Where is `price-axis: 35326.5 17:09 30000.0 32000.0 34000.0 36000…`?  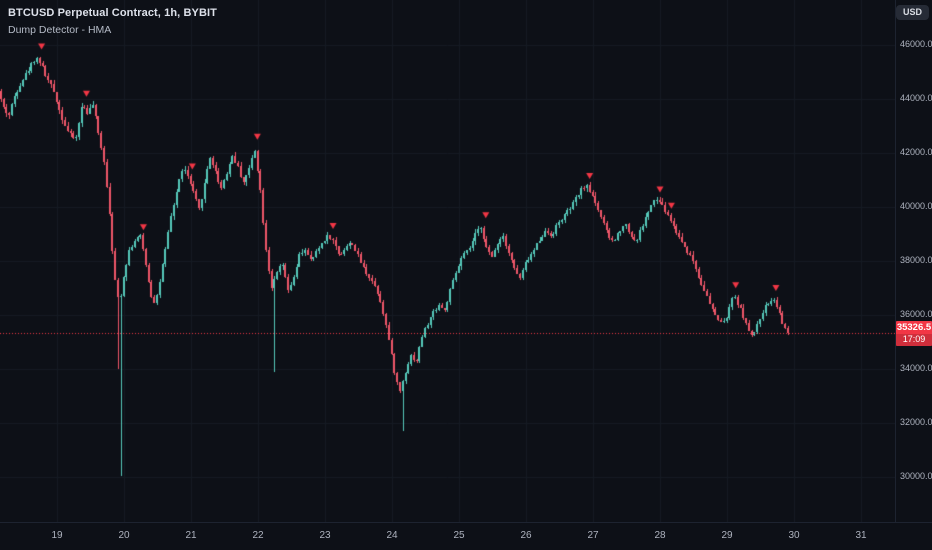 price-axis: 35326.5 17:09 30000.0 32000.0 34000.0 36000… is located at coordinates (913, 261).